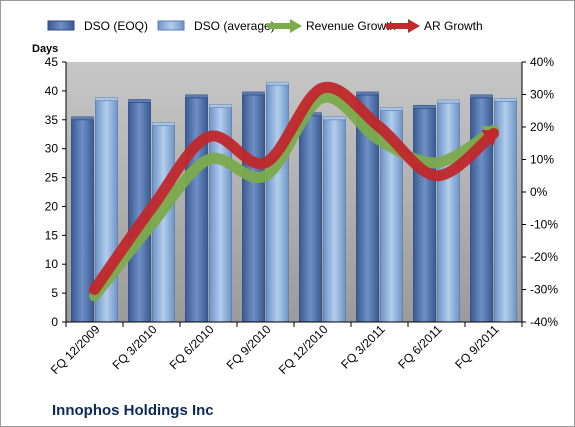 Image resolution: width=575 pixels, height=427 pixels. Describe the element at coordinates (490, 138) in the screenshot. I see `arrowhead-ar-growth` at that location.